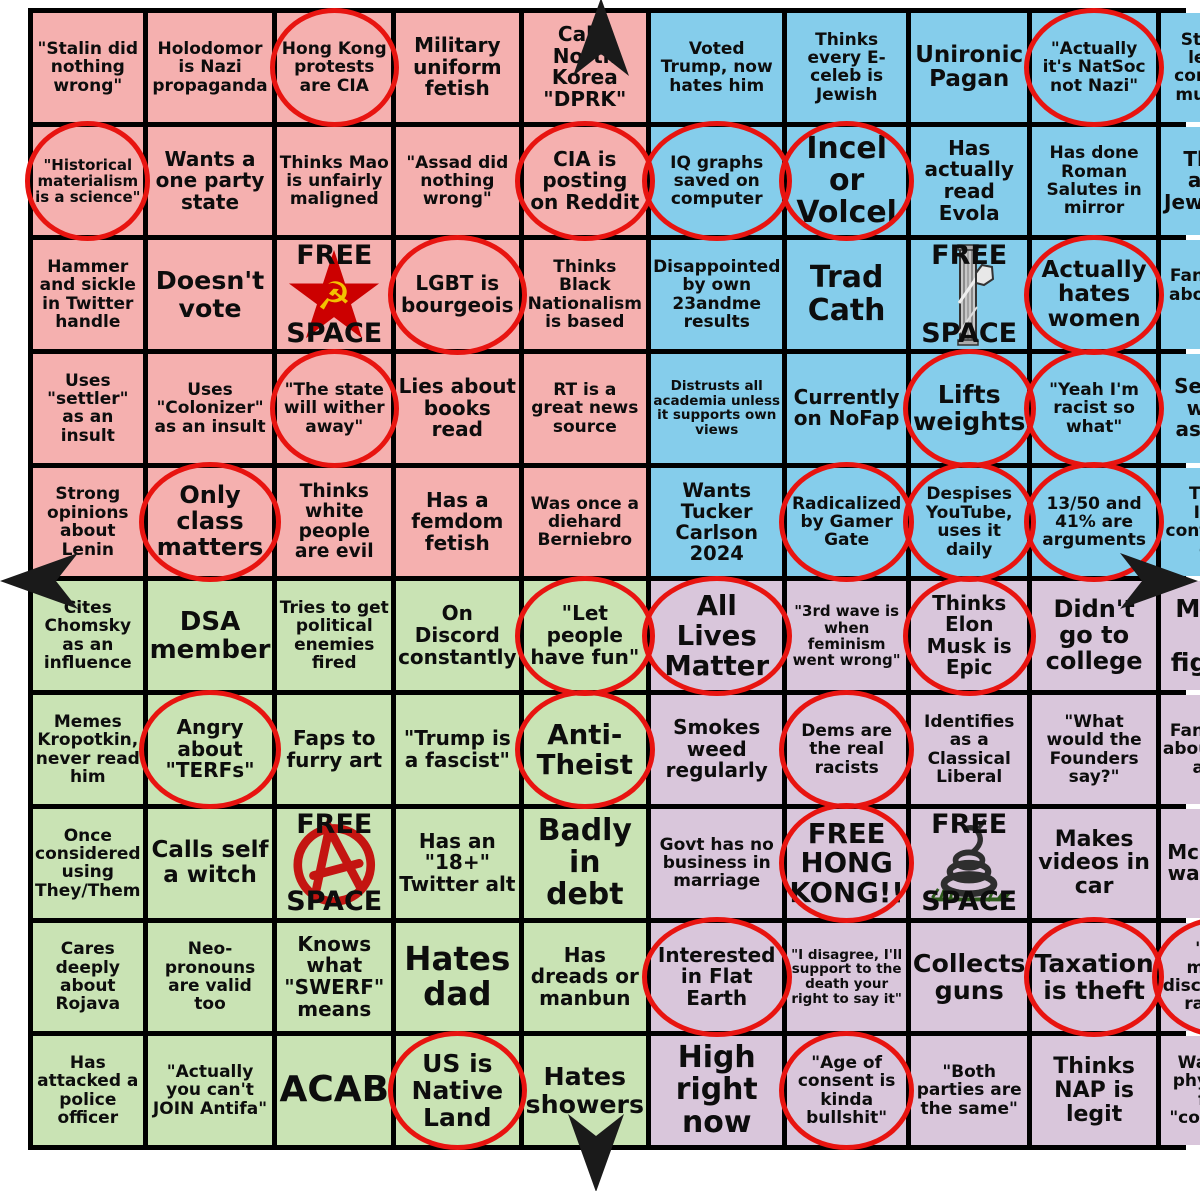 This screenshot has height=1191, width=1200. I want to click on bingo-cell: Calls self a witch, so click(210, 863).